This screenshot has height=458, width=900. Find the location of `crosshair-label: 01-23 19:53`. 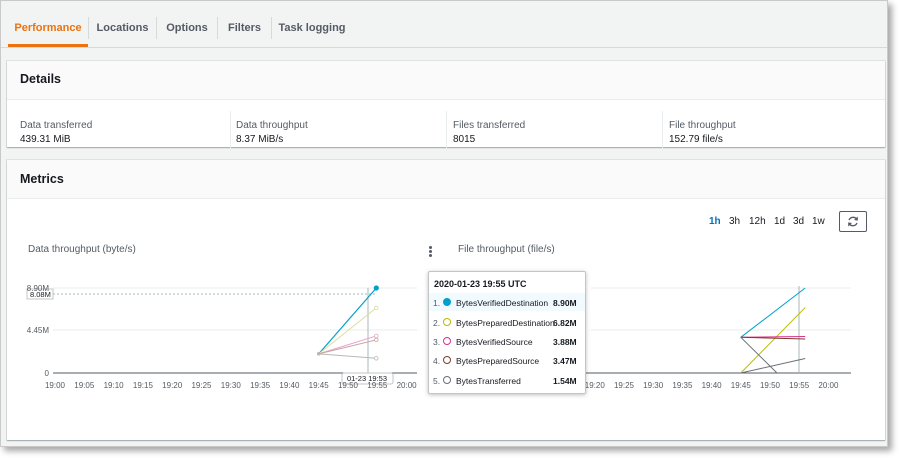

crosshair-label: 01-23 19:53 is located at coordinates (367, 378).